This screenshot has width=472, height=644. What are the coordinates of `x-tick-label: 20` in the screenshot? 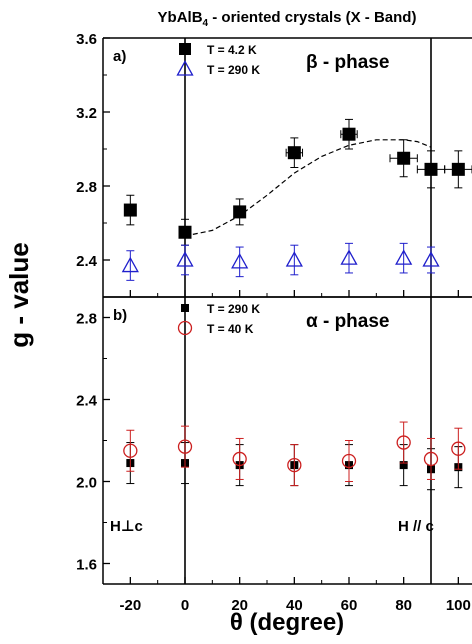 It's located at (239, 605).